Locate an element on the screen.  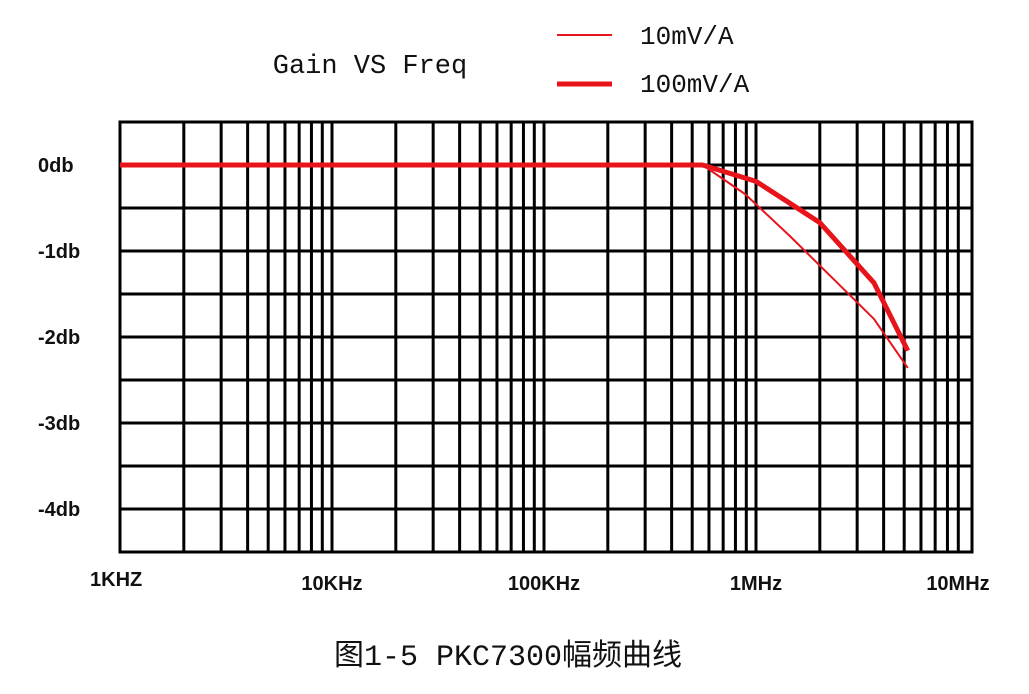
y-tick-label: -1db is located at coordinates (59, 252).